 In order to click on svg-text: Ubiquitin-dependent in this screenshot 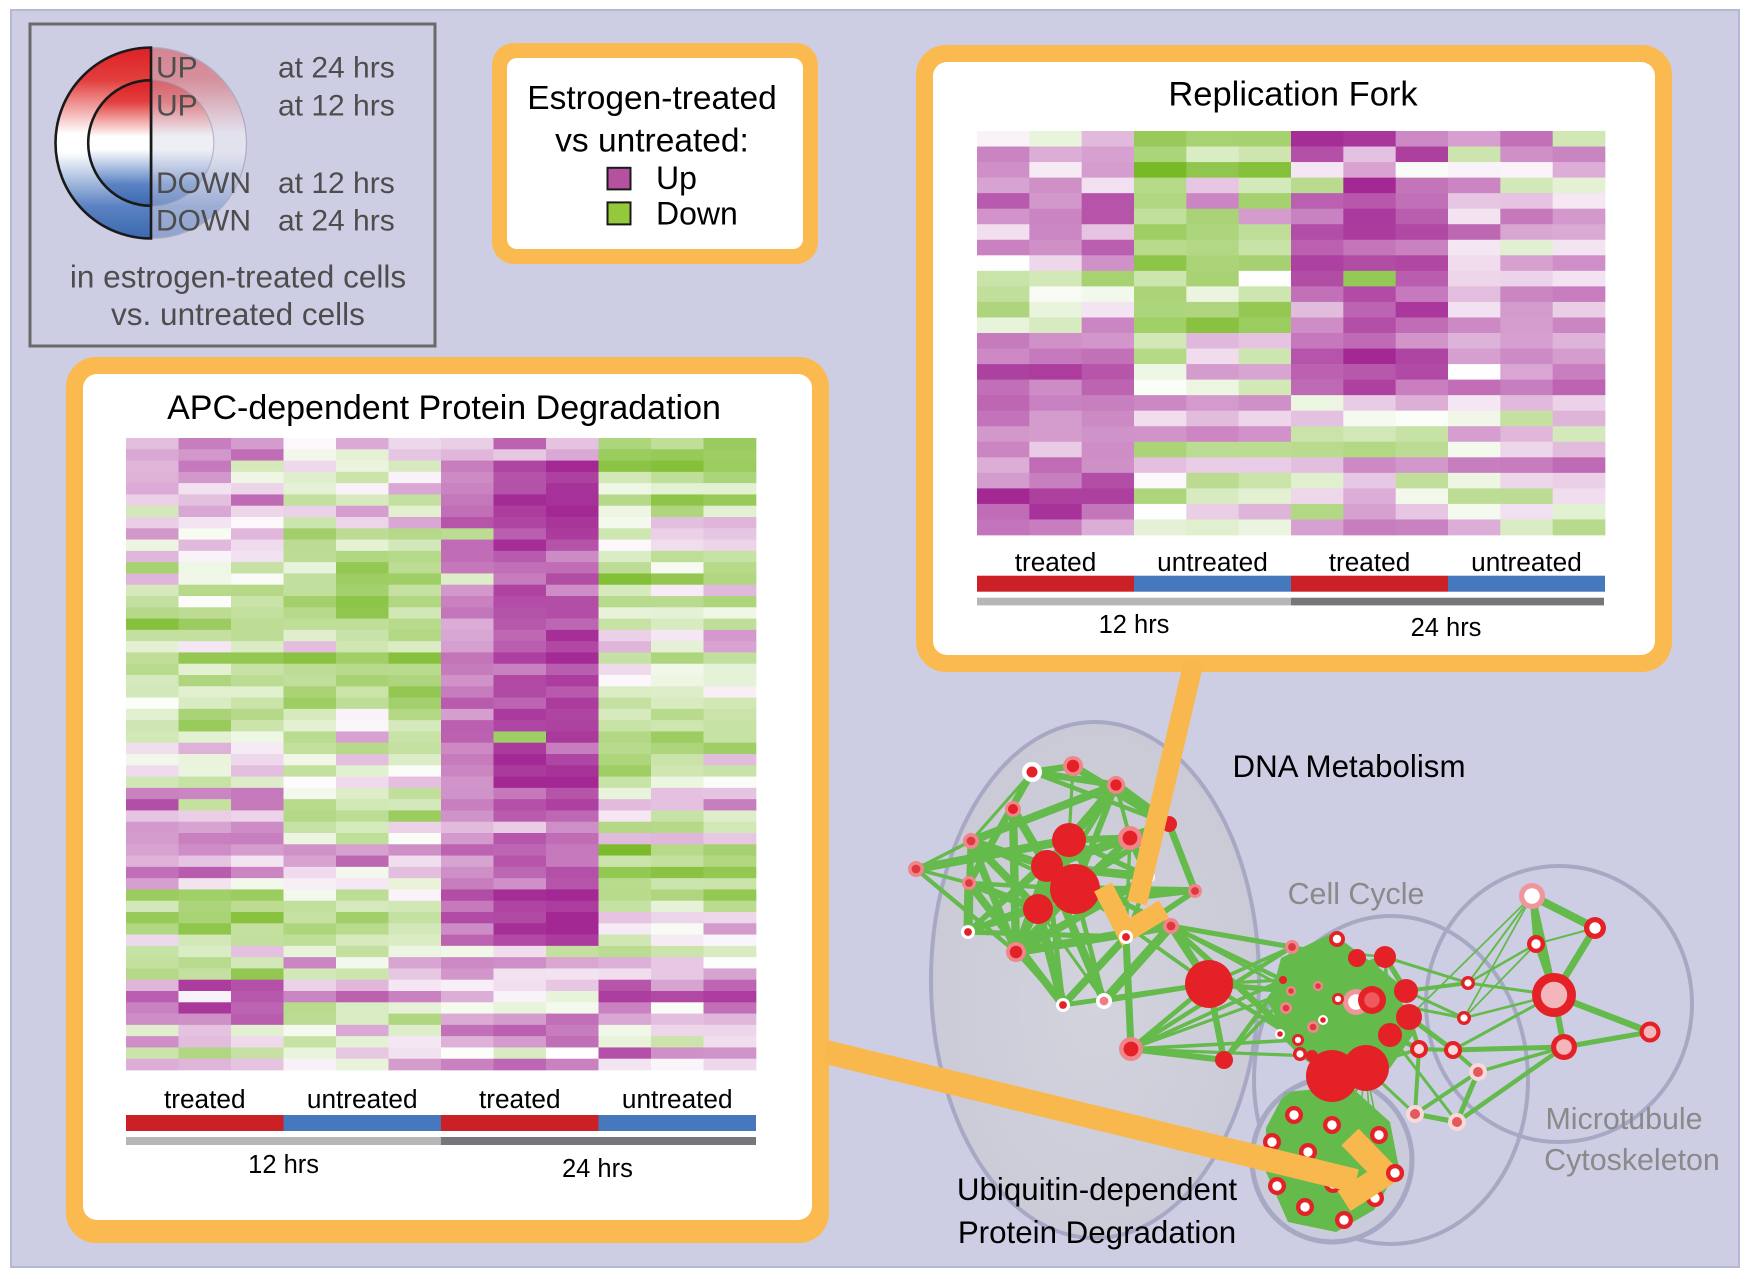, I will do `click(1097, 1189)`.